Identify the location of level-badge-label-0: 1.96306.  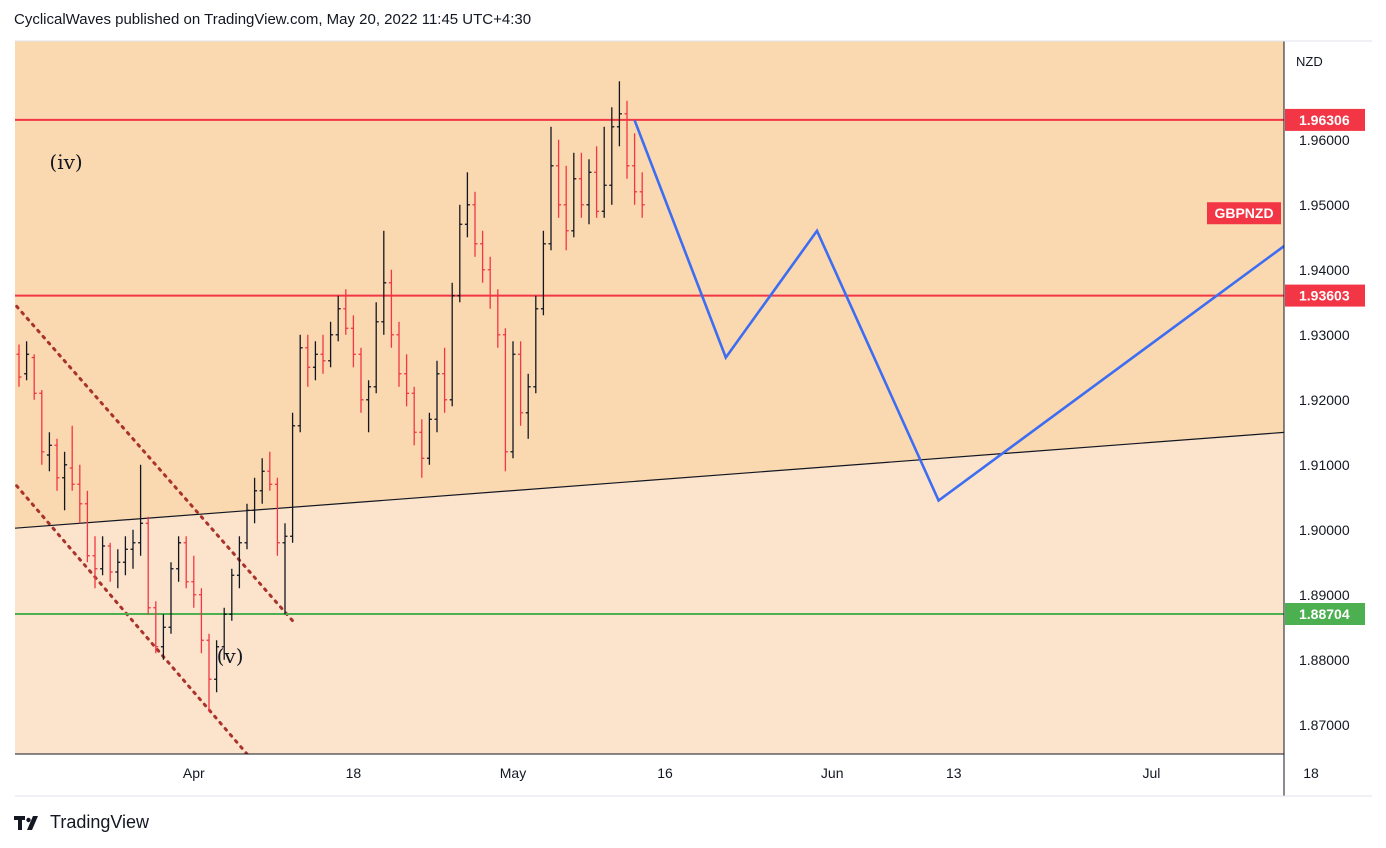
(1324, 120).